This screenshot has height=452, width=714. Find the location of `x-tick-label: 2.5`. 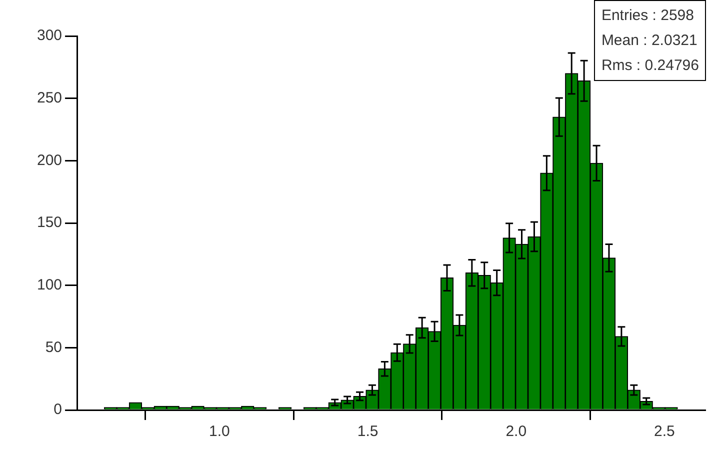

x-tick-label: 2.5 is located at coordinates (664, 431).